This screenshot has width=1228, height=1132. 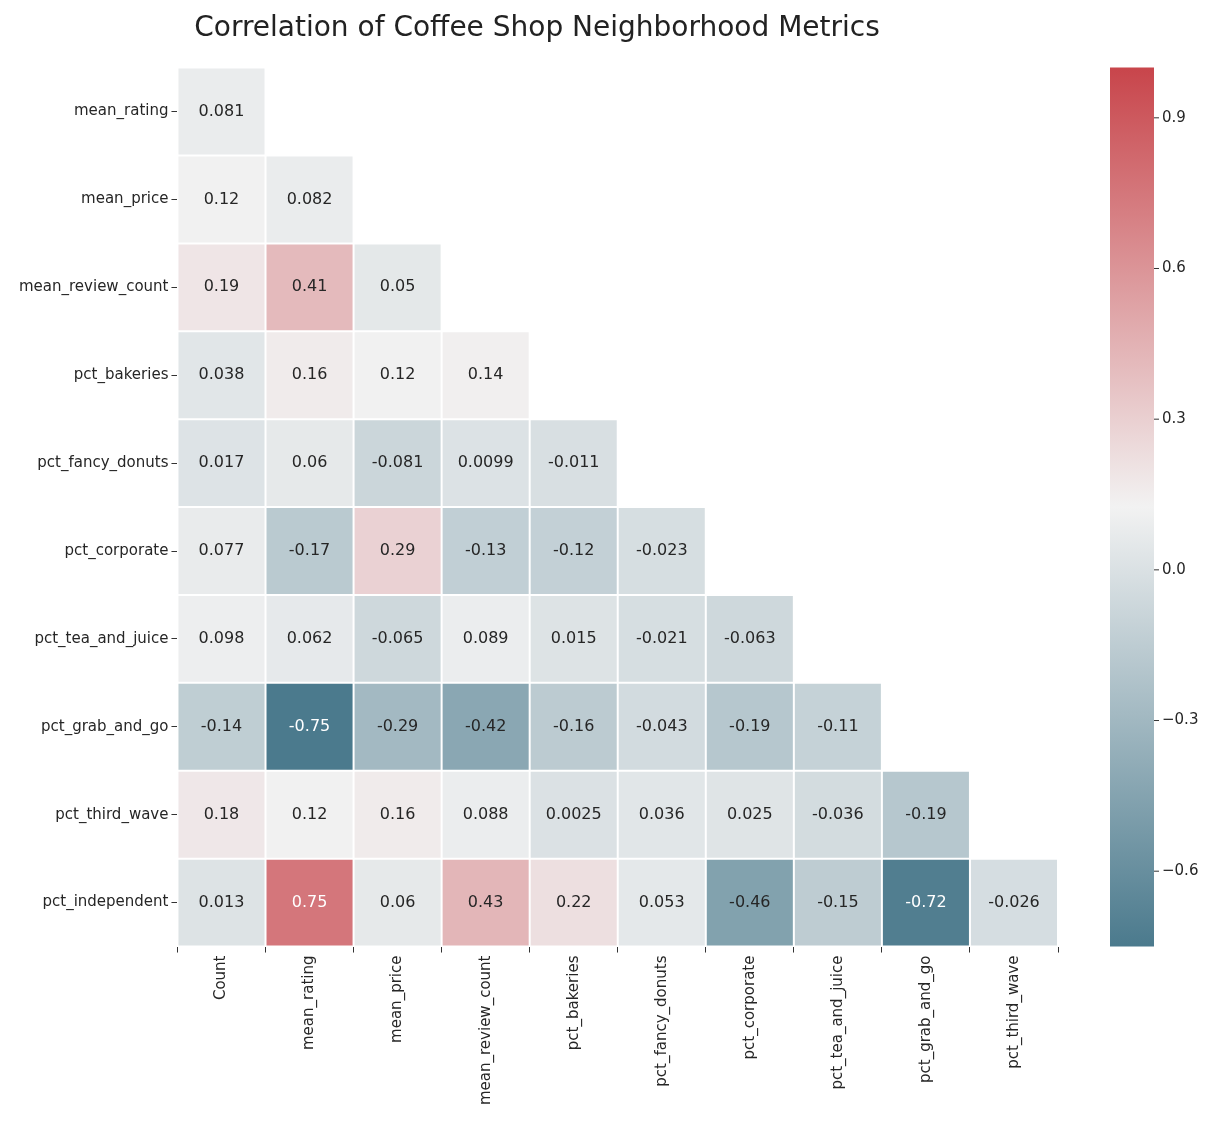 I want to click on y-tick-label: mean_review_count, so click(x=94, y=287).